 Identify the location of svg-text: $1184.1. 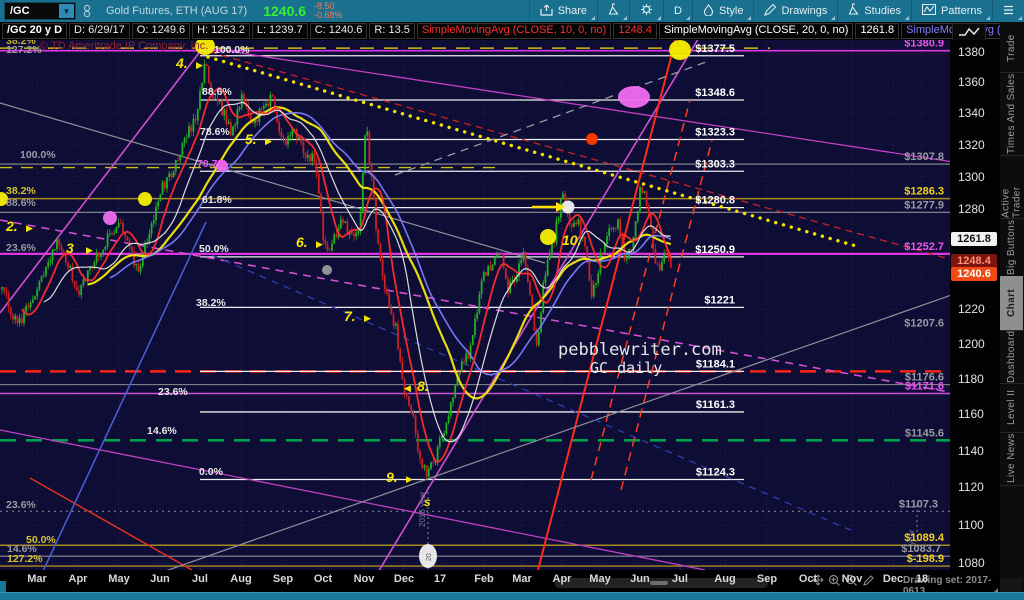
(715, 364).